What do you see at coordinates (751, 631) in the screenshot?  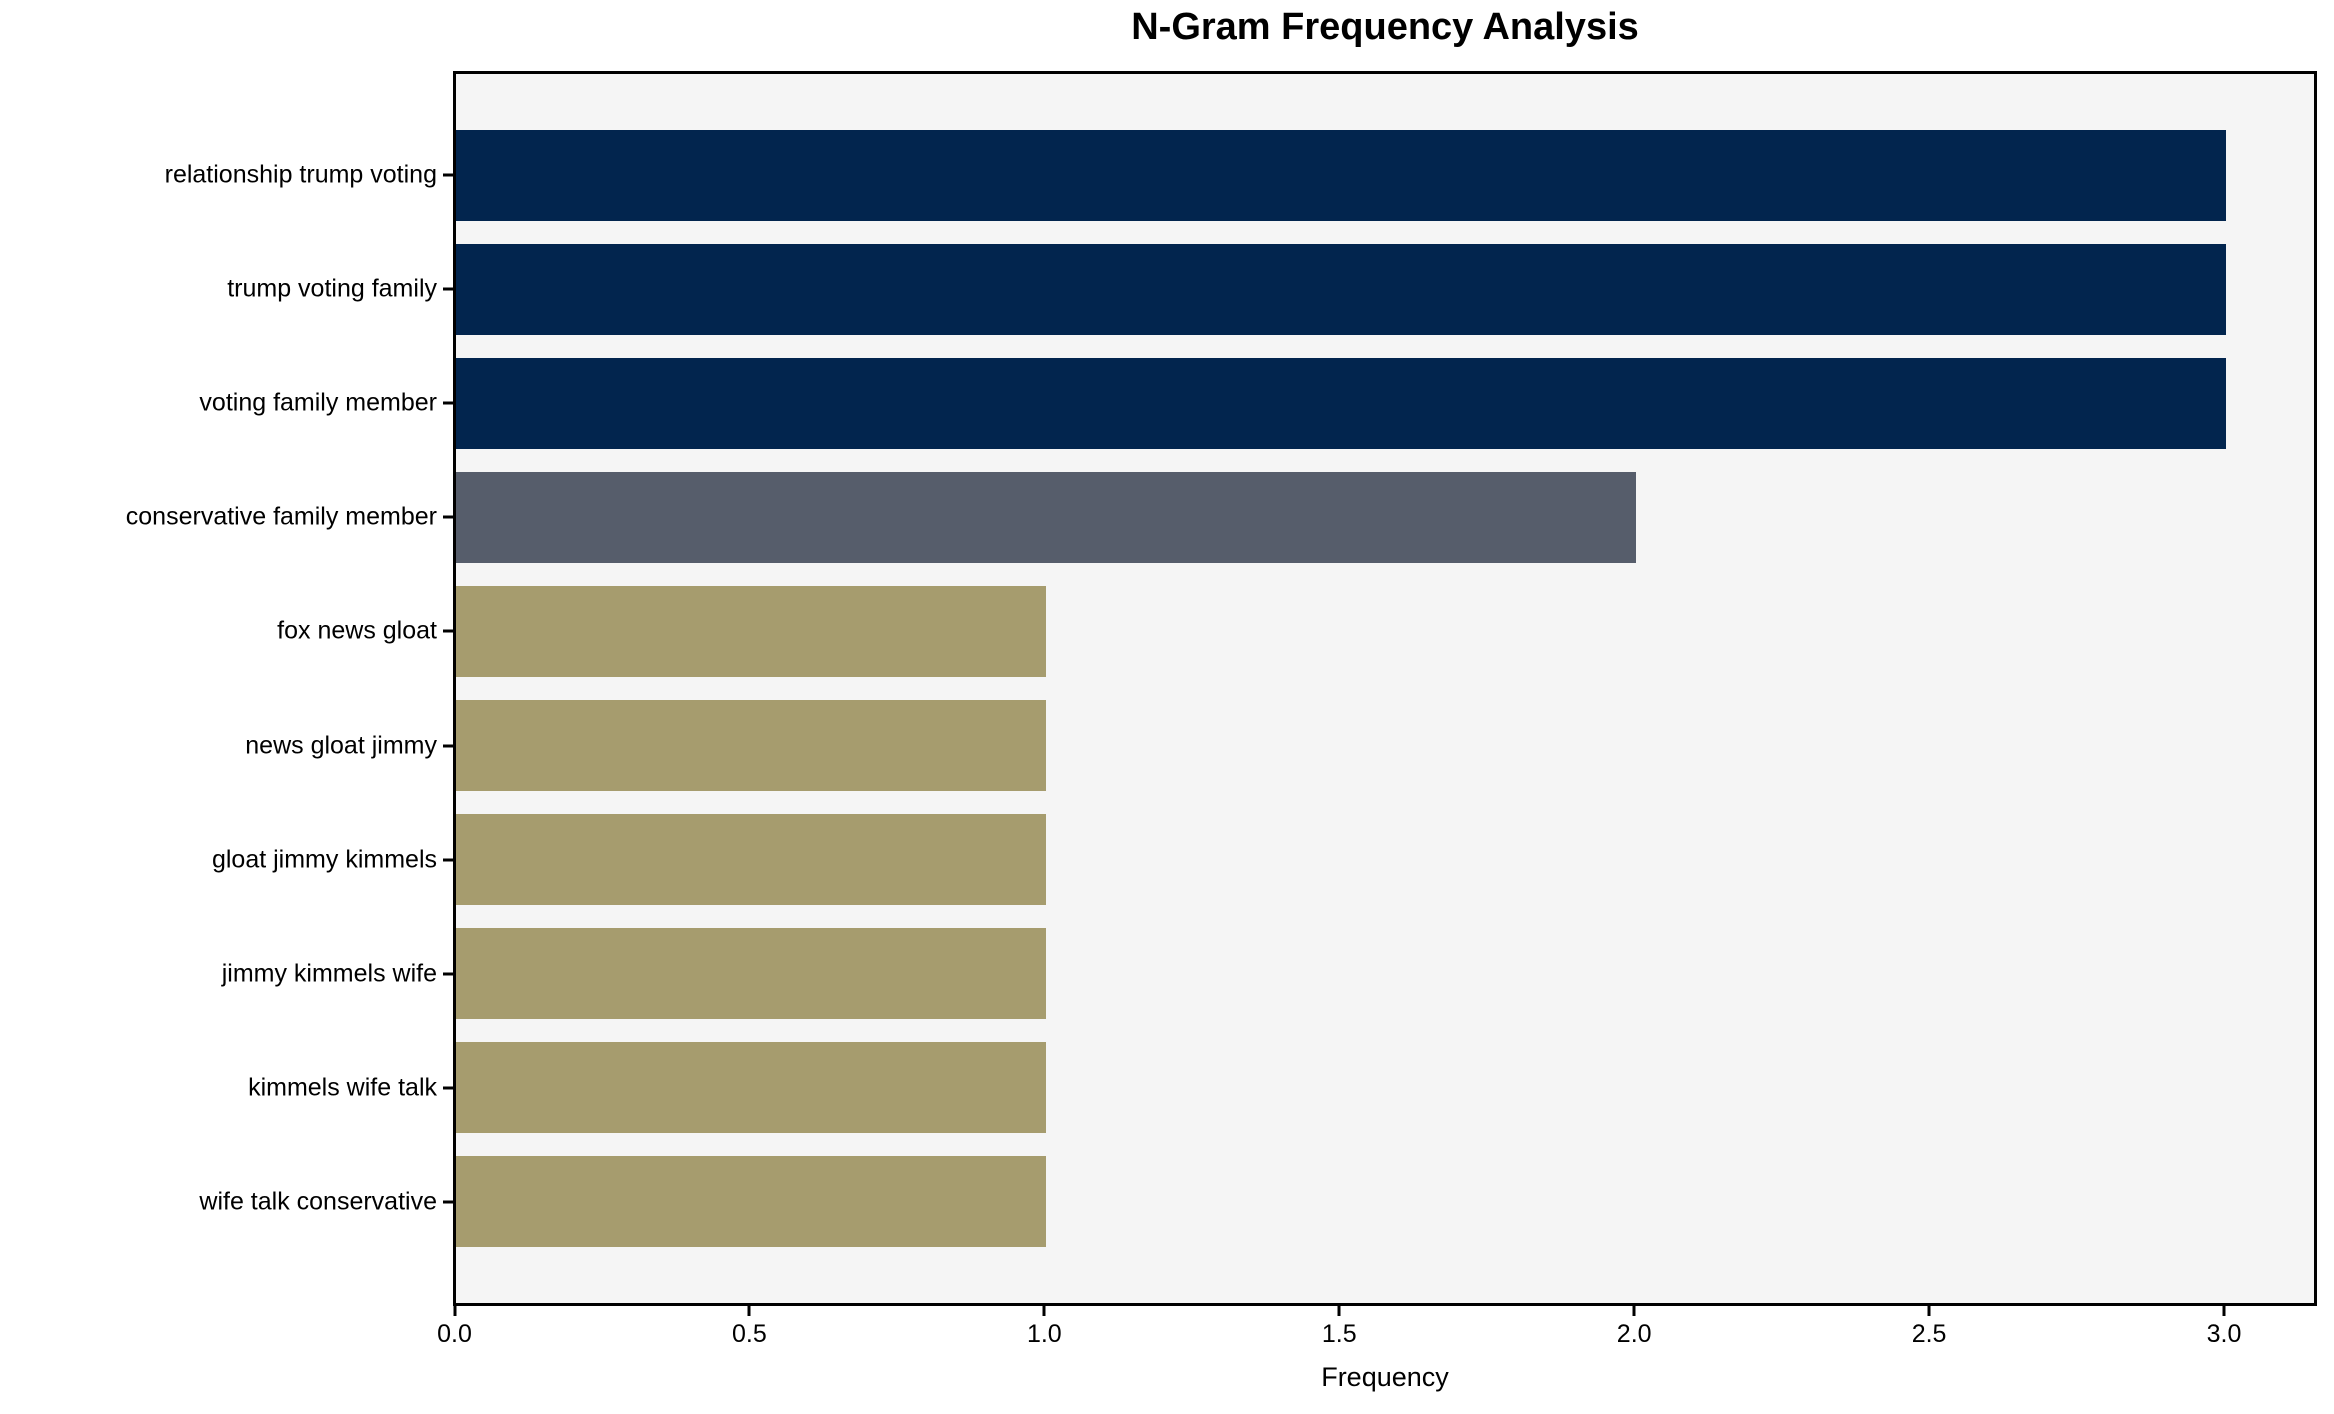 I see `bar-fox-news-gloat` at bounding box center [751, 631].